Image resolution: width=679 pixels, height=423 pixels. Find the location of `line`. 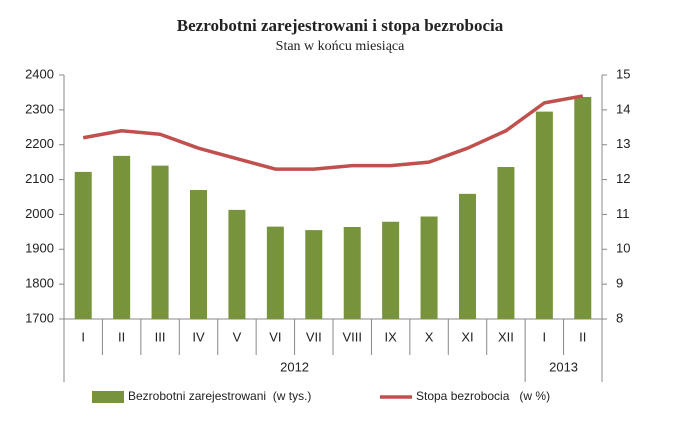

line is located at coordinates (333, 132).